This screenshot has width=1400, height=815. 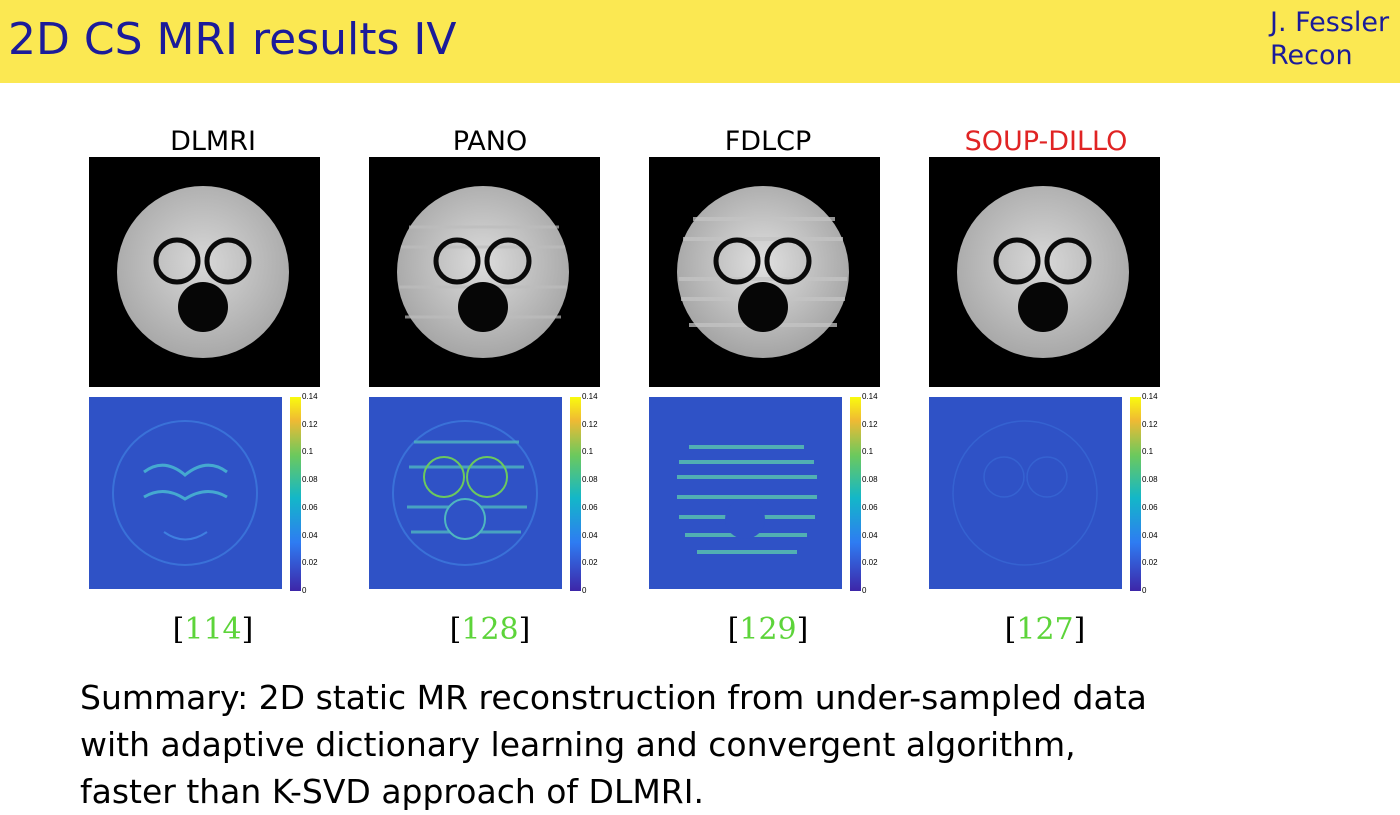 What do you see at coordinates (213, 141) in the screenshot?
I see `column-label-dlmri: DLMRI` at bounding box center [213, 141].